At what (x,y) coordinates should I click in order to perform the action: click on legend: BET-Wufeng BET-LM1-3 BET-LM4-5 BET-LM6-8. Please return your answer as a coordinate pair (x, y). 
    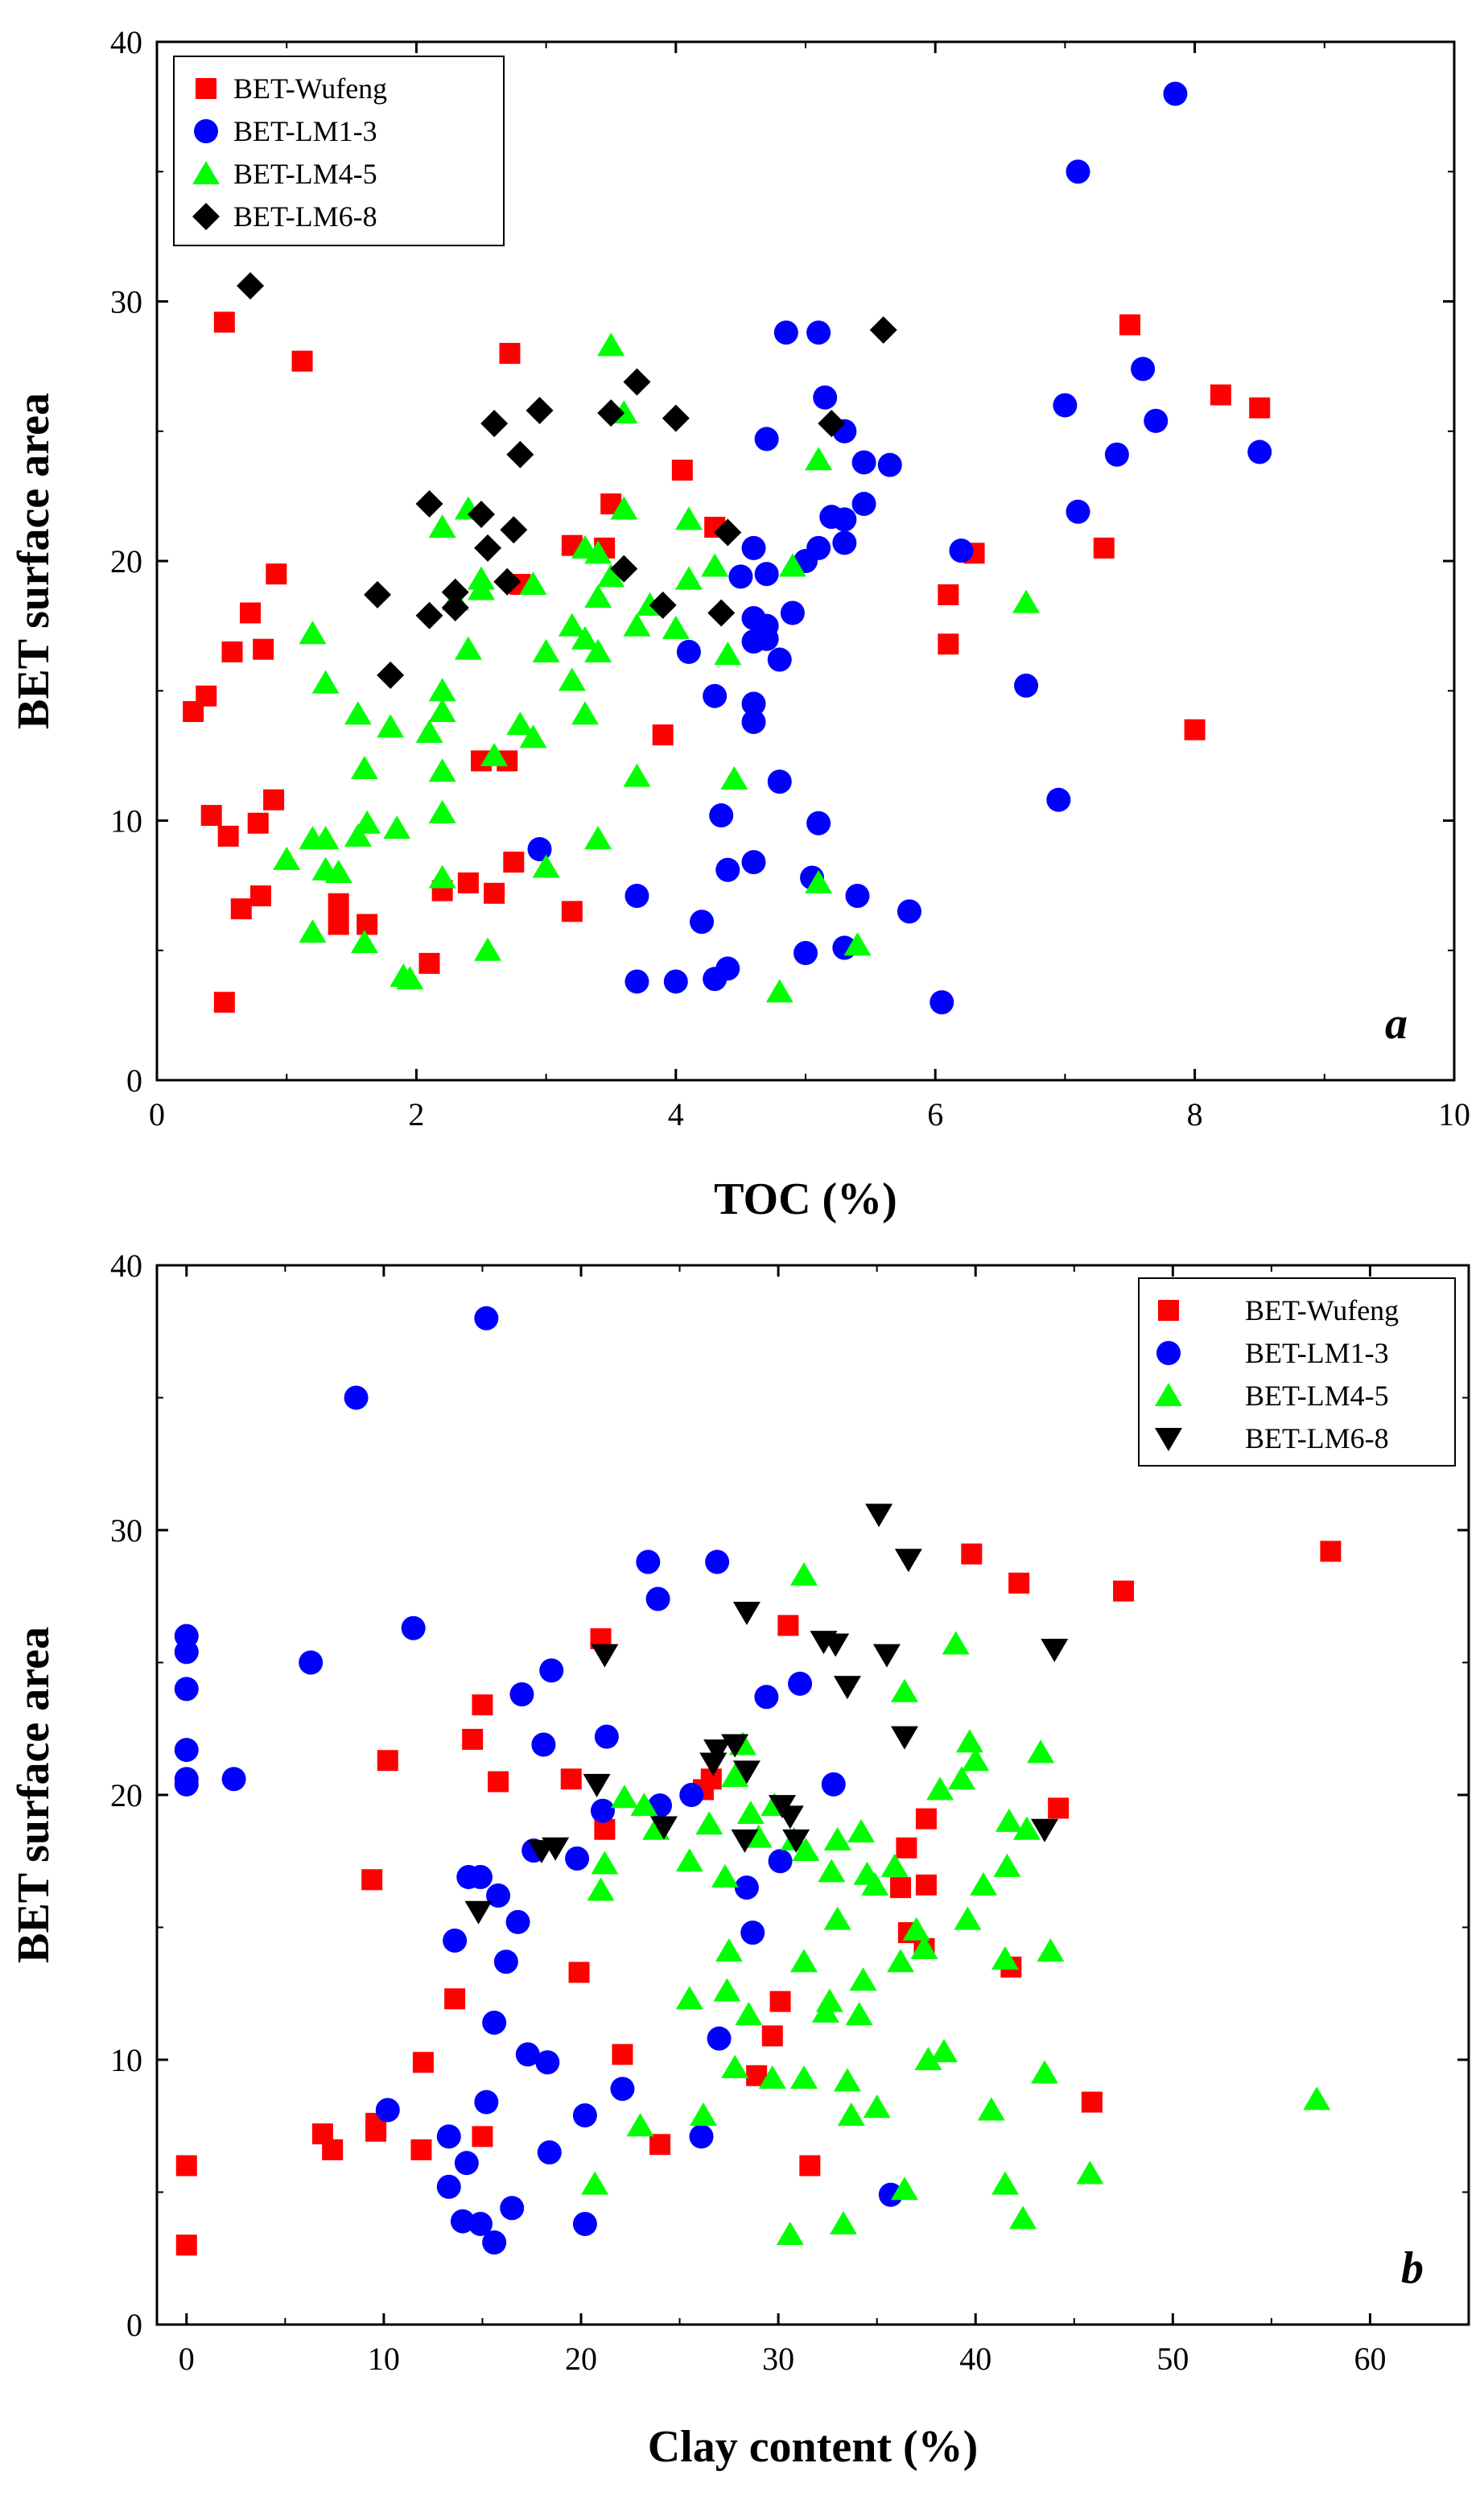
    Looking at the image, I should click on (339, 151).